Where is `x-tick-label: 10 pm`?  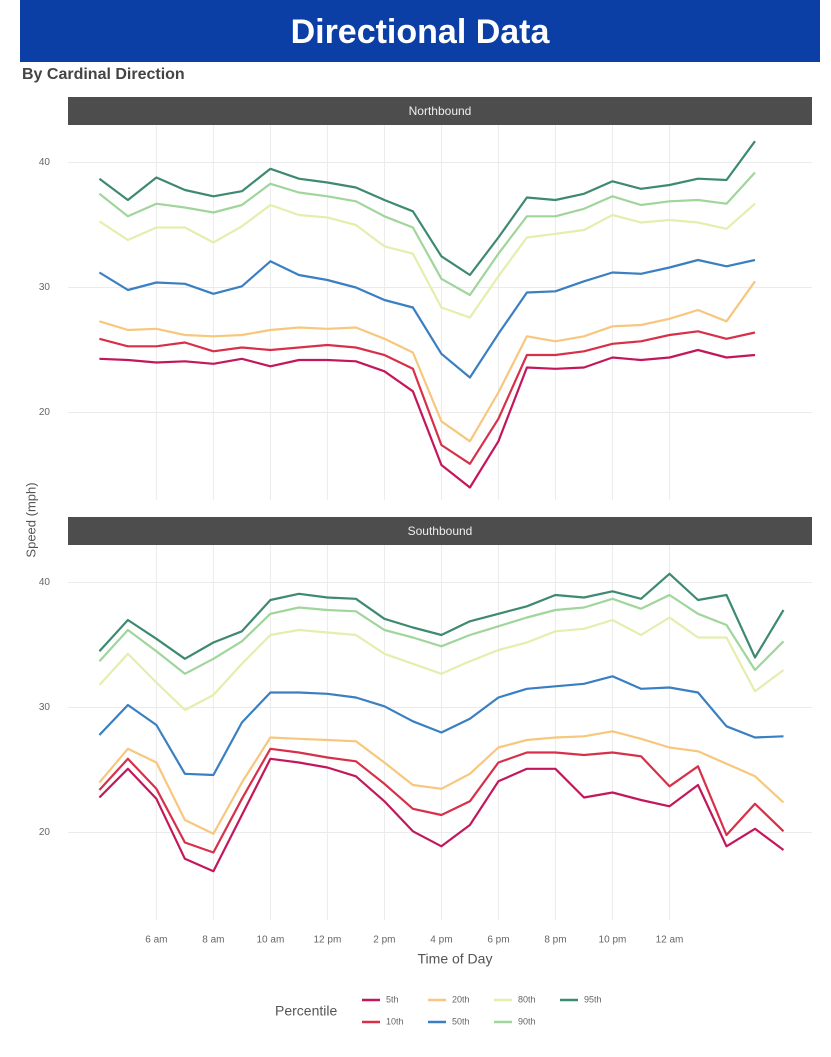
x-tick-label: 10 pm is located at coordinates (613, 940).